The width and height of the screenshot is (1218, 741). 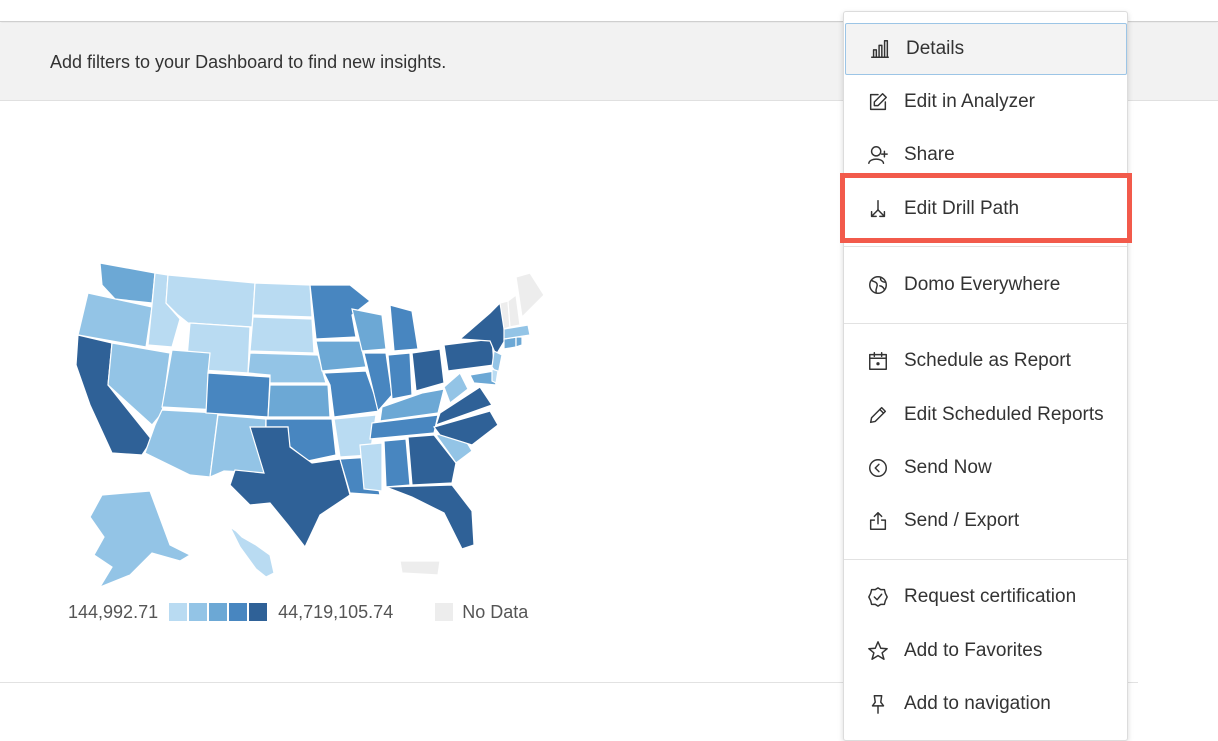 I want to click on menu-item-label: Share, so click(x=929, y=154).